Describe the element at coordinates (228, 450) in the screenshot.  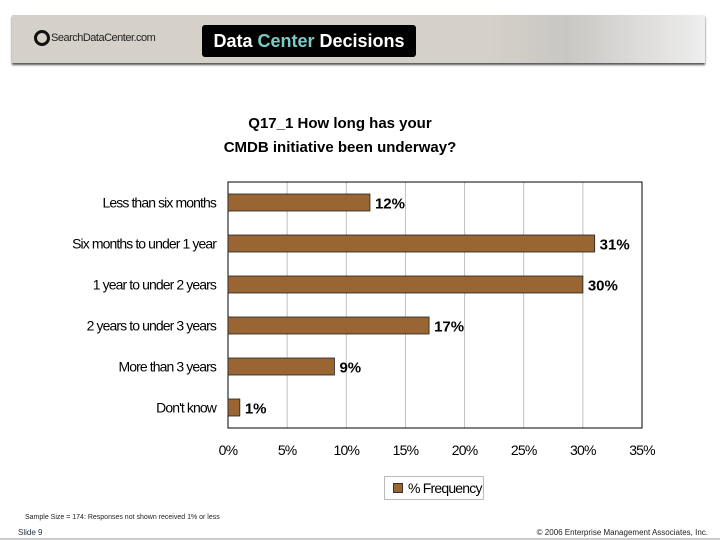
I see `x-tick-label: 0%` at that location.